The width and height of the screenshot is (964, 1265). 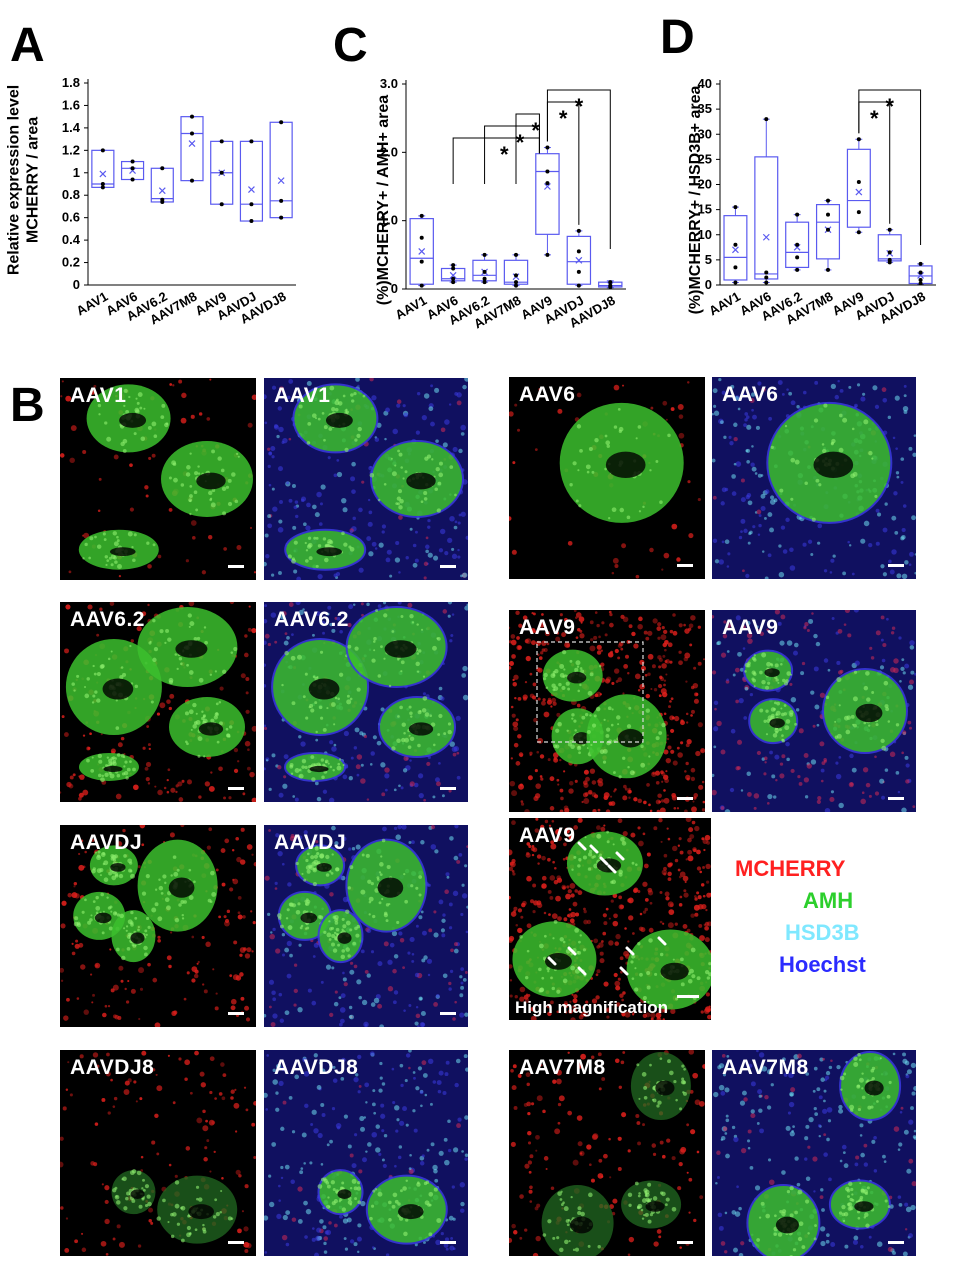 What do you see at coordinates (688, 996) in the screenshot?
I see `scale-bar` at bounding box center [688, 996].